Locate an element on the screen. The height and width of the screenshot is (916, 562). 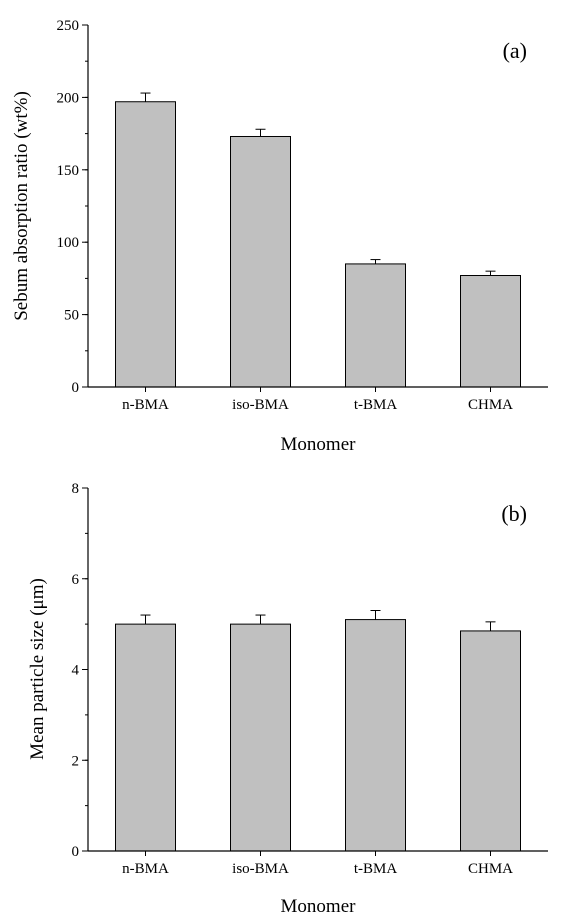
y-tick-label: 50 is located at coordinates (71, 316).